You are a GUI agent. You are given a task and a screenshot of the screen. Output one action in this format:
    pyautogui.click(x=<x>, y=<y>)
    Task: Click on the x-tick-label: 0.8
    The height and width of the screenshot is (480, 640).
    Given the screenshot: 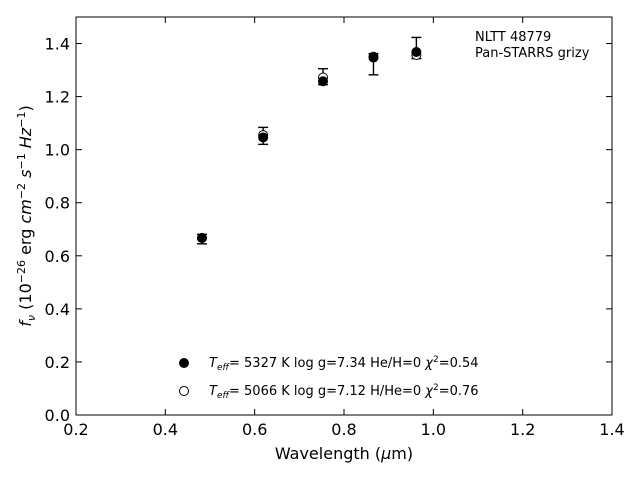 What is the action you would take?
    pyautogui.click(x=343, y=429)
    